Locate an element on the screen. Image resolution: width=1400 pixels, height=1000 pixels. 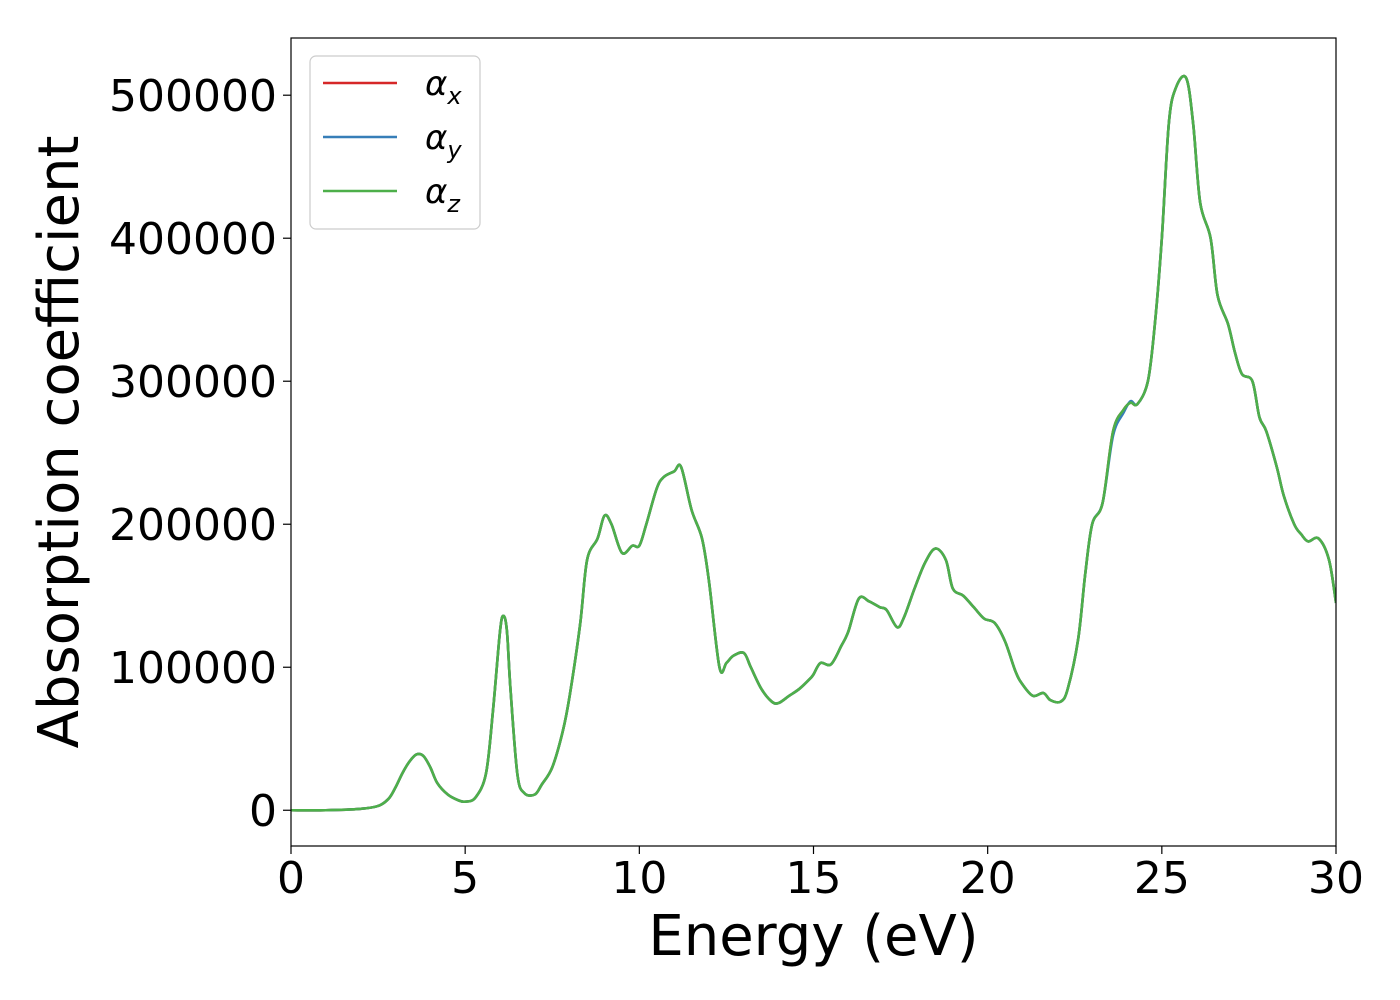
x-tick-label: 5 is located at coordinates (465, 878).